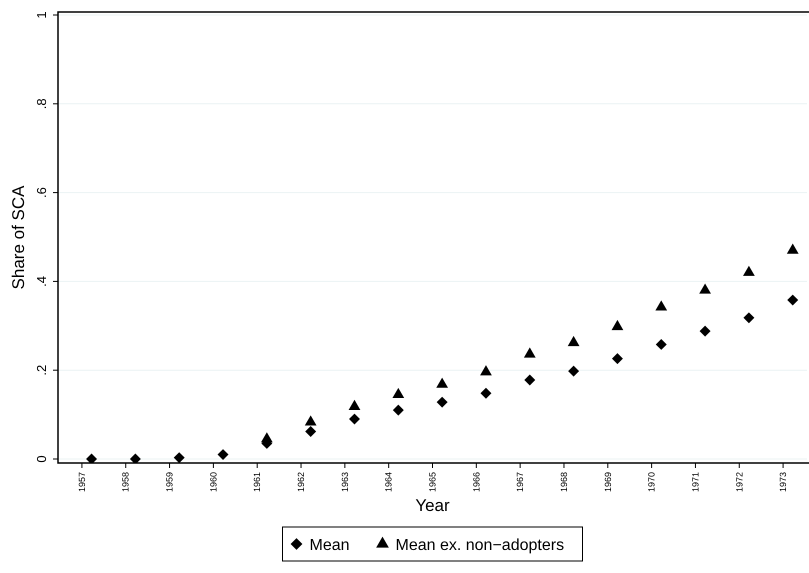 The height and width of the screenshot is (573, 809). What do you see at coordinates (330, 545) in the screenshot?
I see `legend-label: Mean` at bounding box center [330, 545].